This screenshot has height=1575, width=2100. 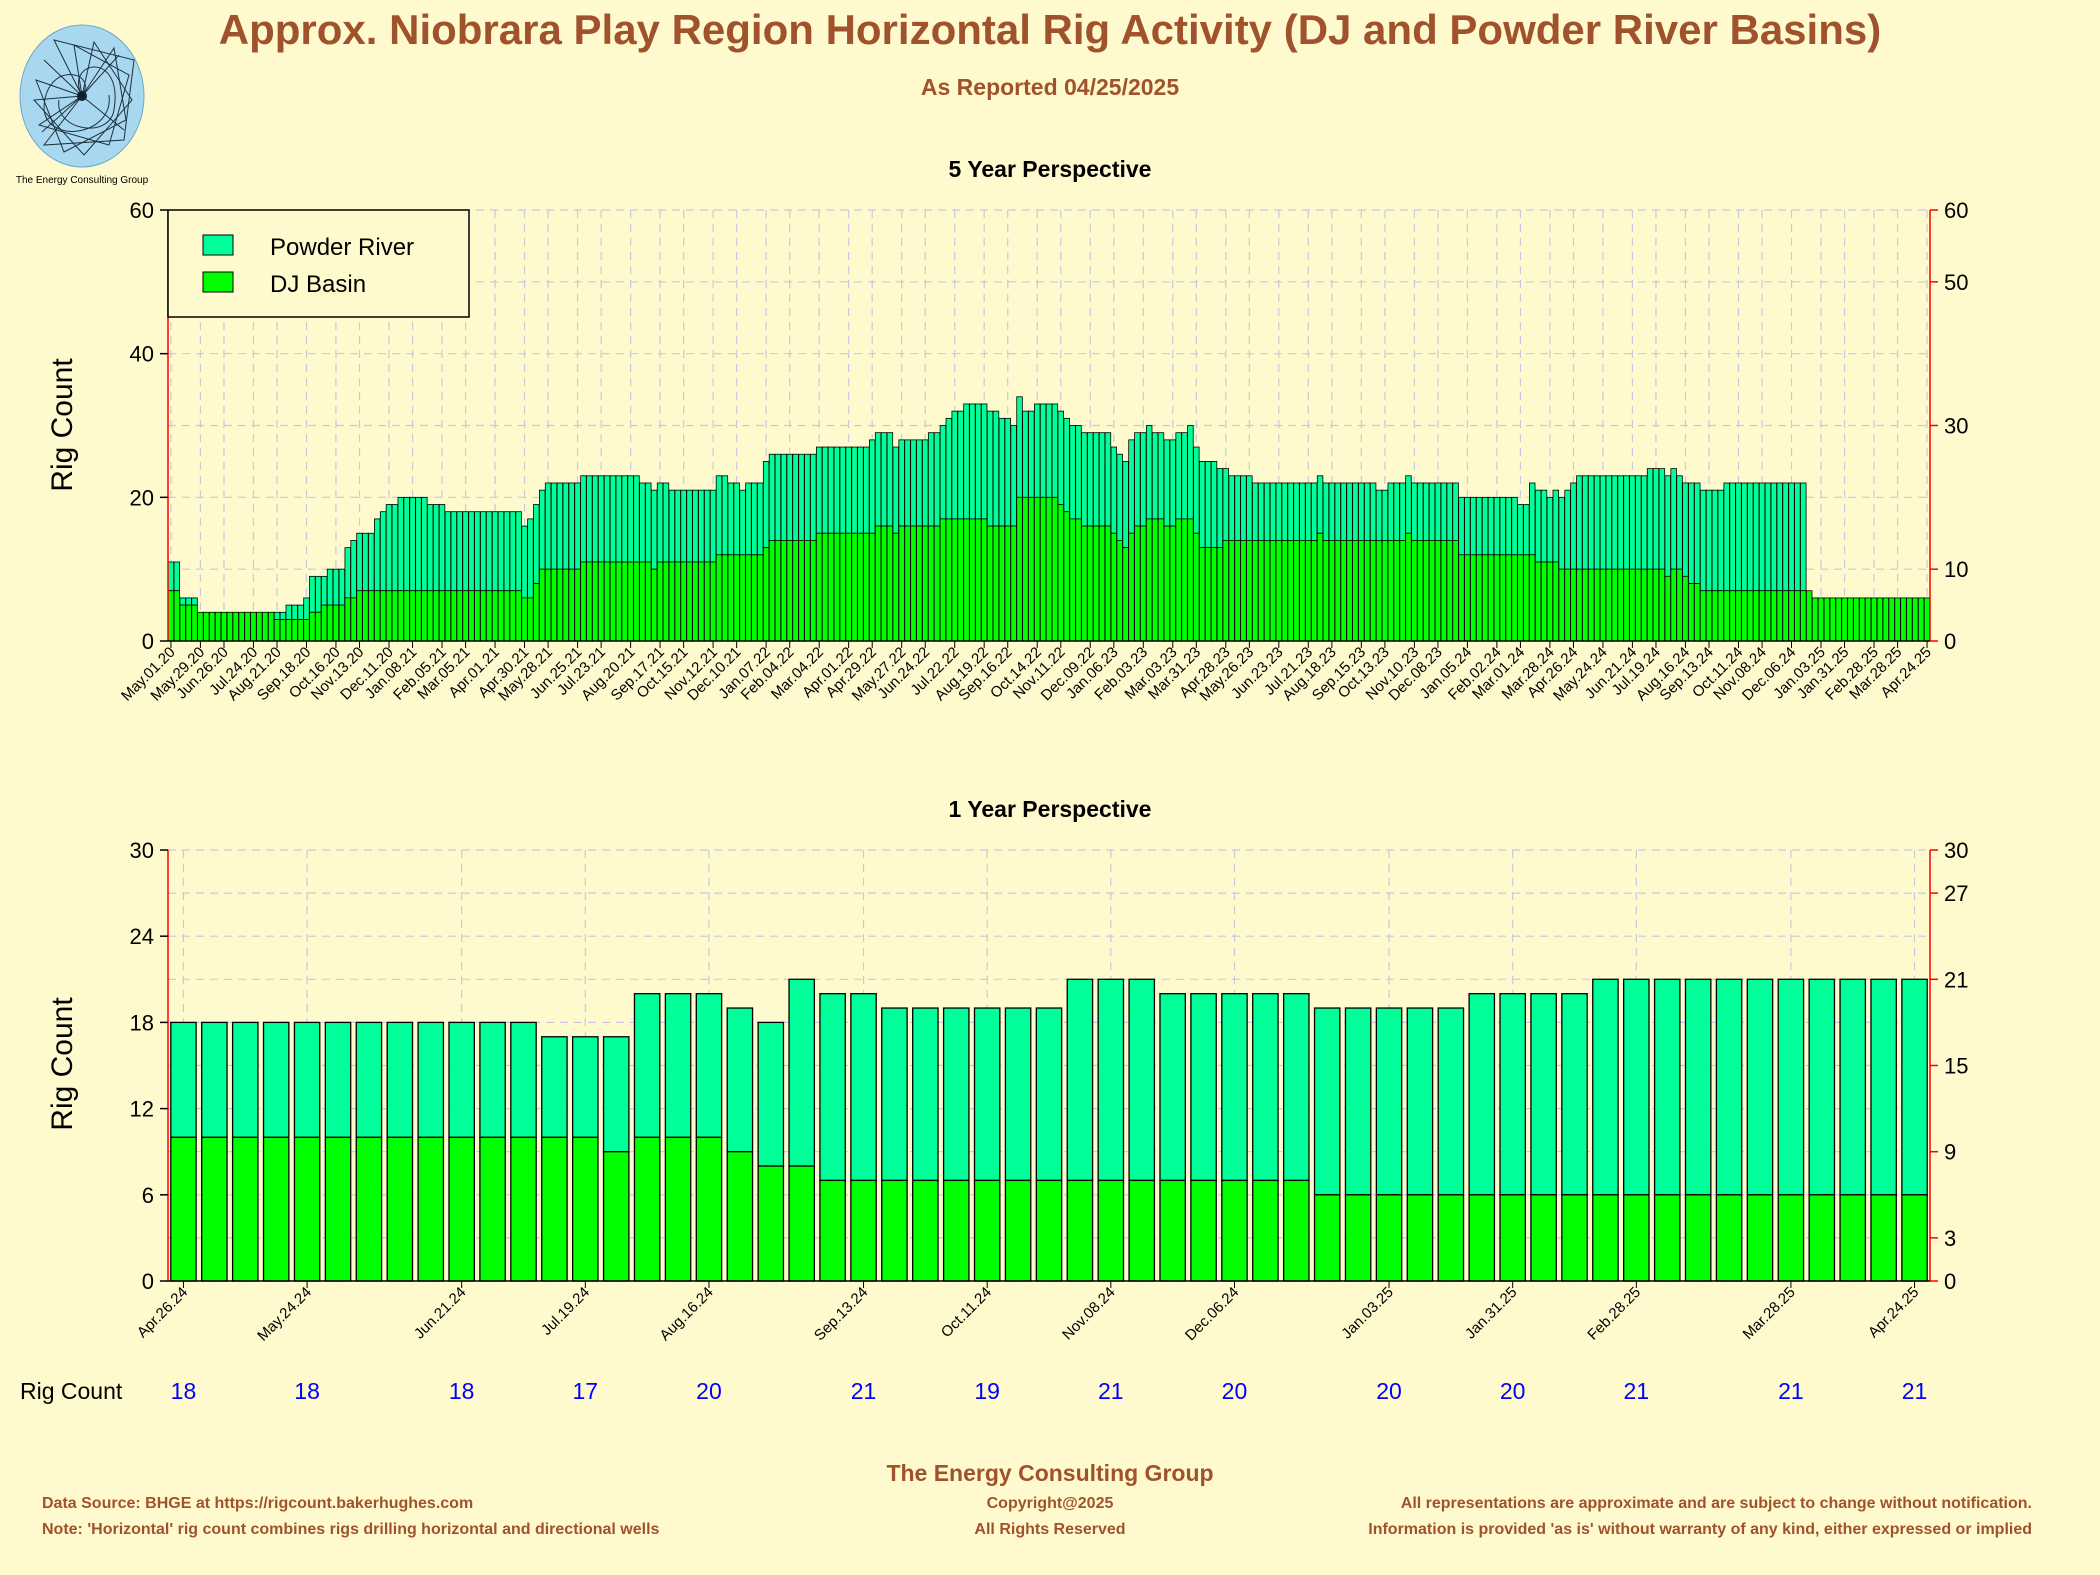 I want to click on legend-swatch-powder-river, so click(x=218, y=245).